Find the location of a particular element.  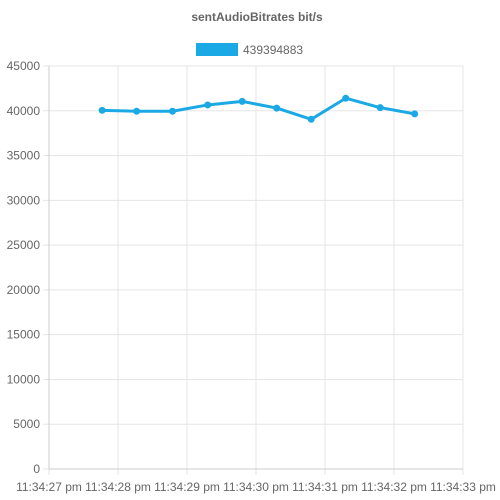

x-tick-label: 11:34:33 pm is located at coordinates (463, 487).